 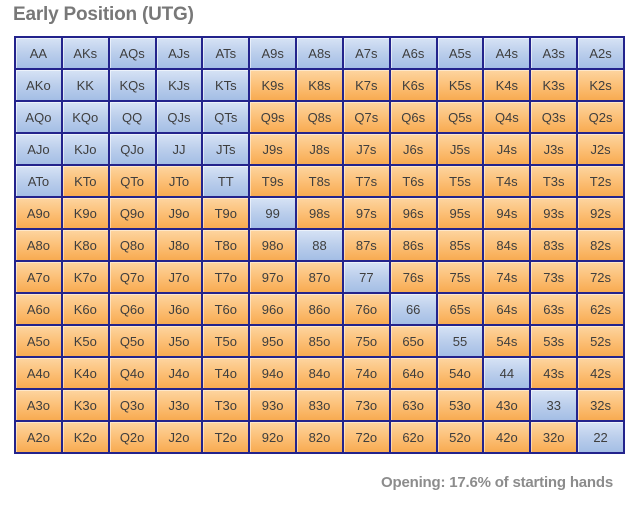 I want to click on hand-cell-97o: 97o, so click(x=273, y=277).